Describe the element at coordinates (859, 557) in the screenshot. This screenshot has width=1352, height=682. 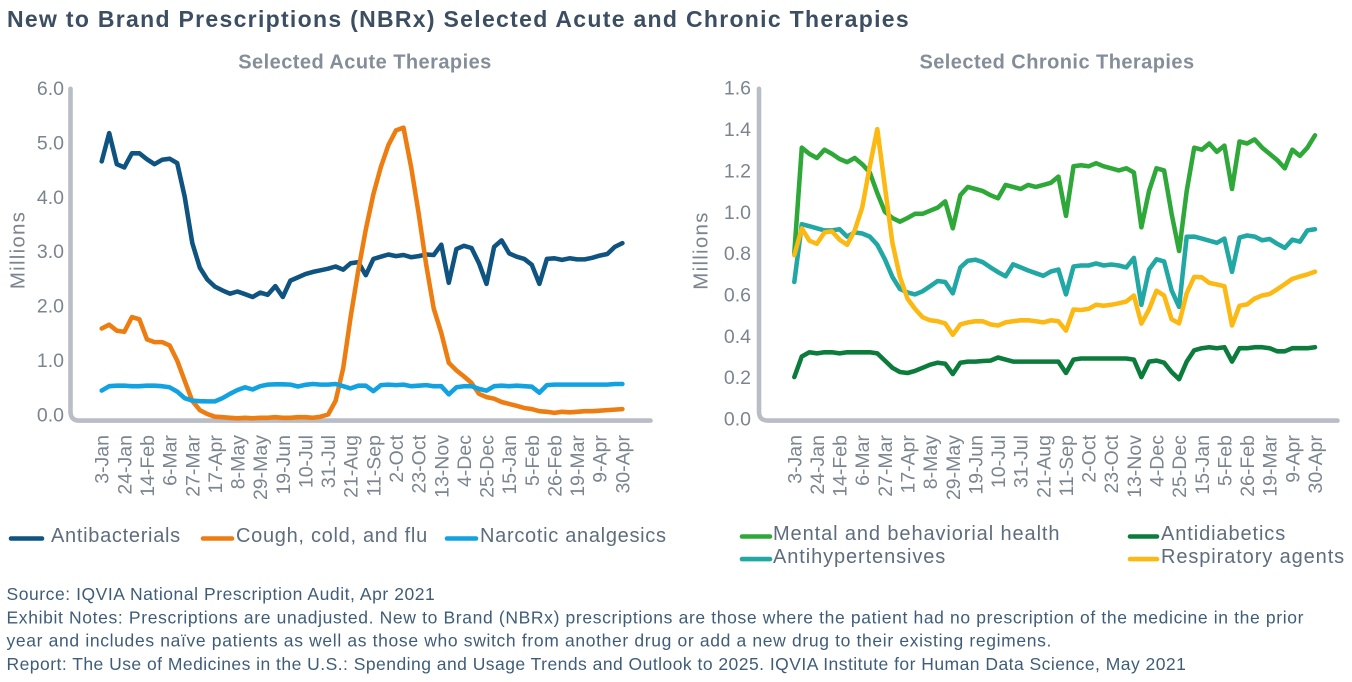
I see `svg-text: Antihypertensives` at that location.